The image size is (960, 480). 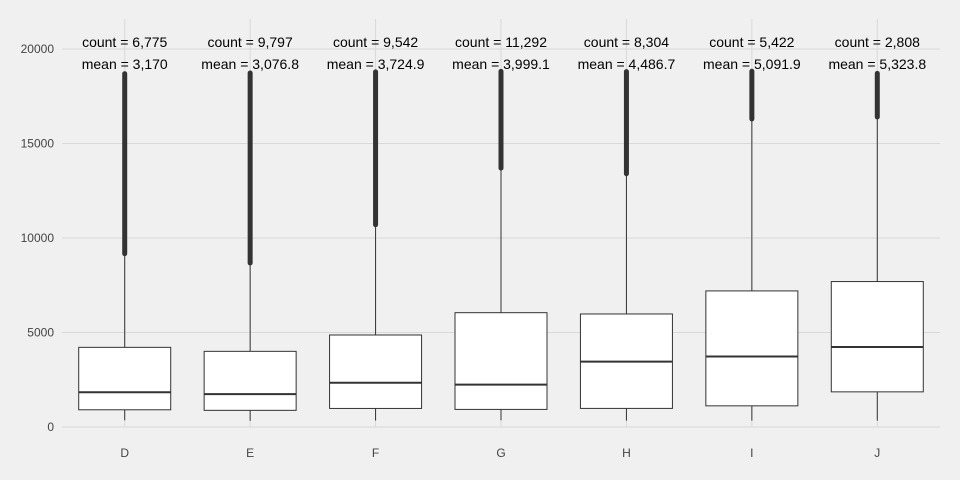 I want to click on count-label: count = 9,797, so click(x=250, y=42).